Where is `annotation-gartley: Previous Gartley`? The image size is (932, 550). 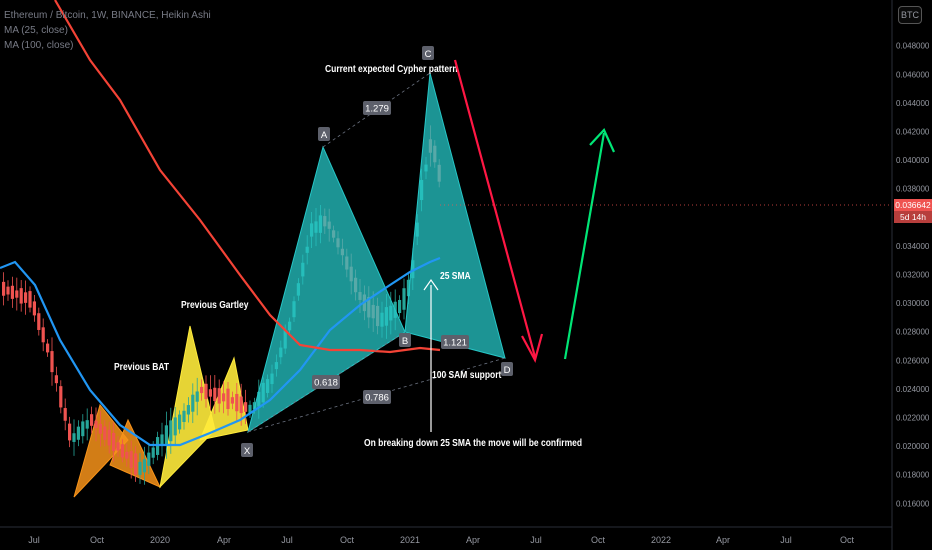
annotation-gartley: Previous Gartley is located at coordinates (215, 304).